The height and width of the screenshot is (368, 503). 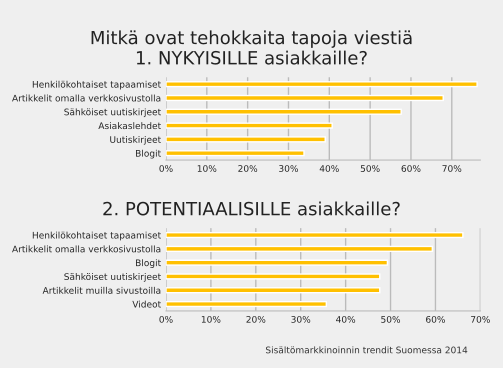 I want to click on y-tick-label: Videot, so click(x=146, y=304).